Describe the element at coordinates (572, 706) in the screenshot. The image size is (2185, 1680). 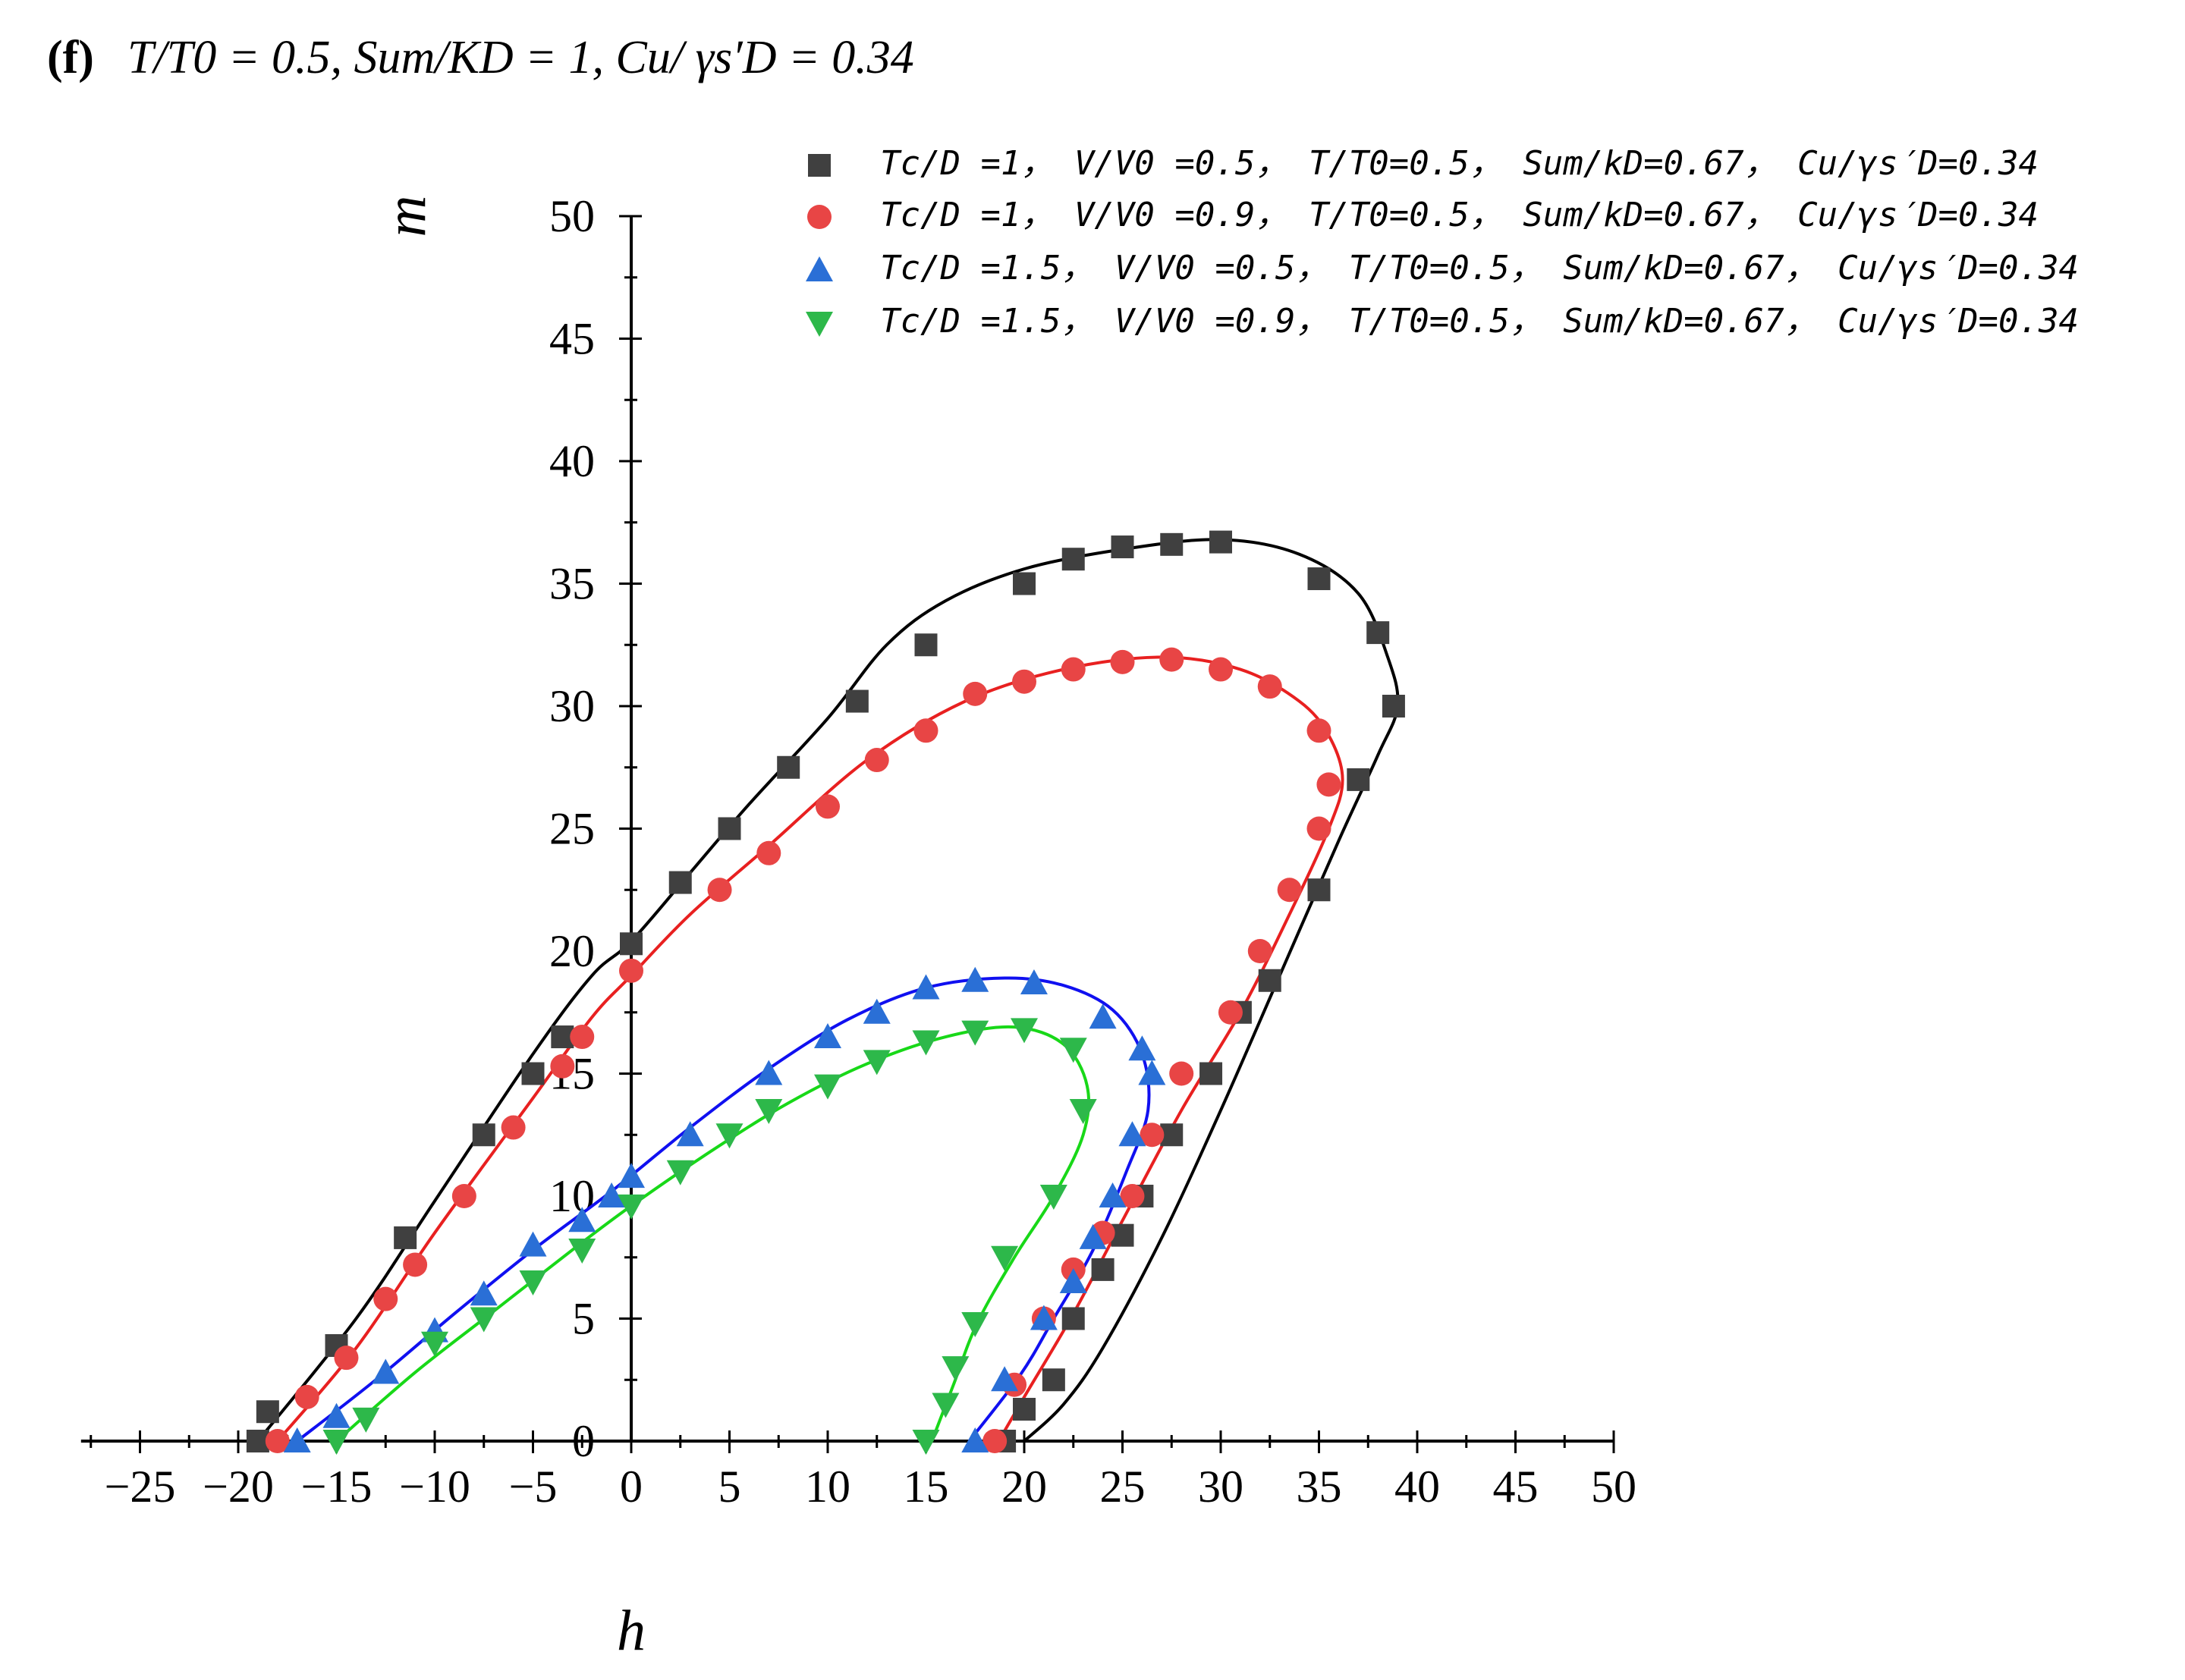
I see `y-tick-label: 30` at that location.